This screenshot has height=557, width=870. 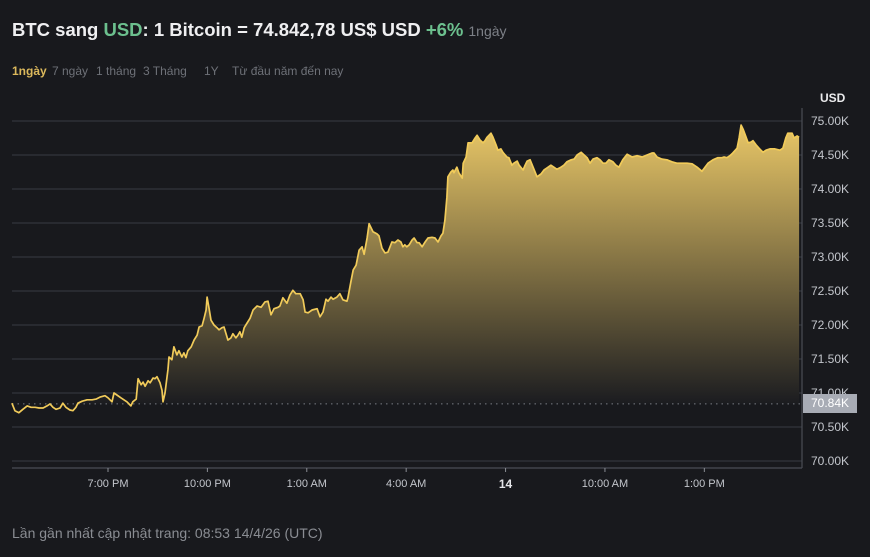 What do you see at coordinates (165, 71) in the screenshot?
I see `tab-3-months: 3 Tháng` at bounding box center [165, 71].